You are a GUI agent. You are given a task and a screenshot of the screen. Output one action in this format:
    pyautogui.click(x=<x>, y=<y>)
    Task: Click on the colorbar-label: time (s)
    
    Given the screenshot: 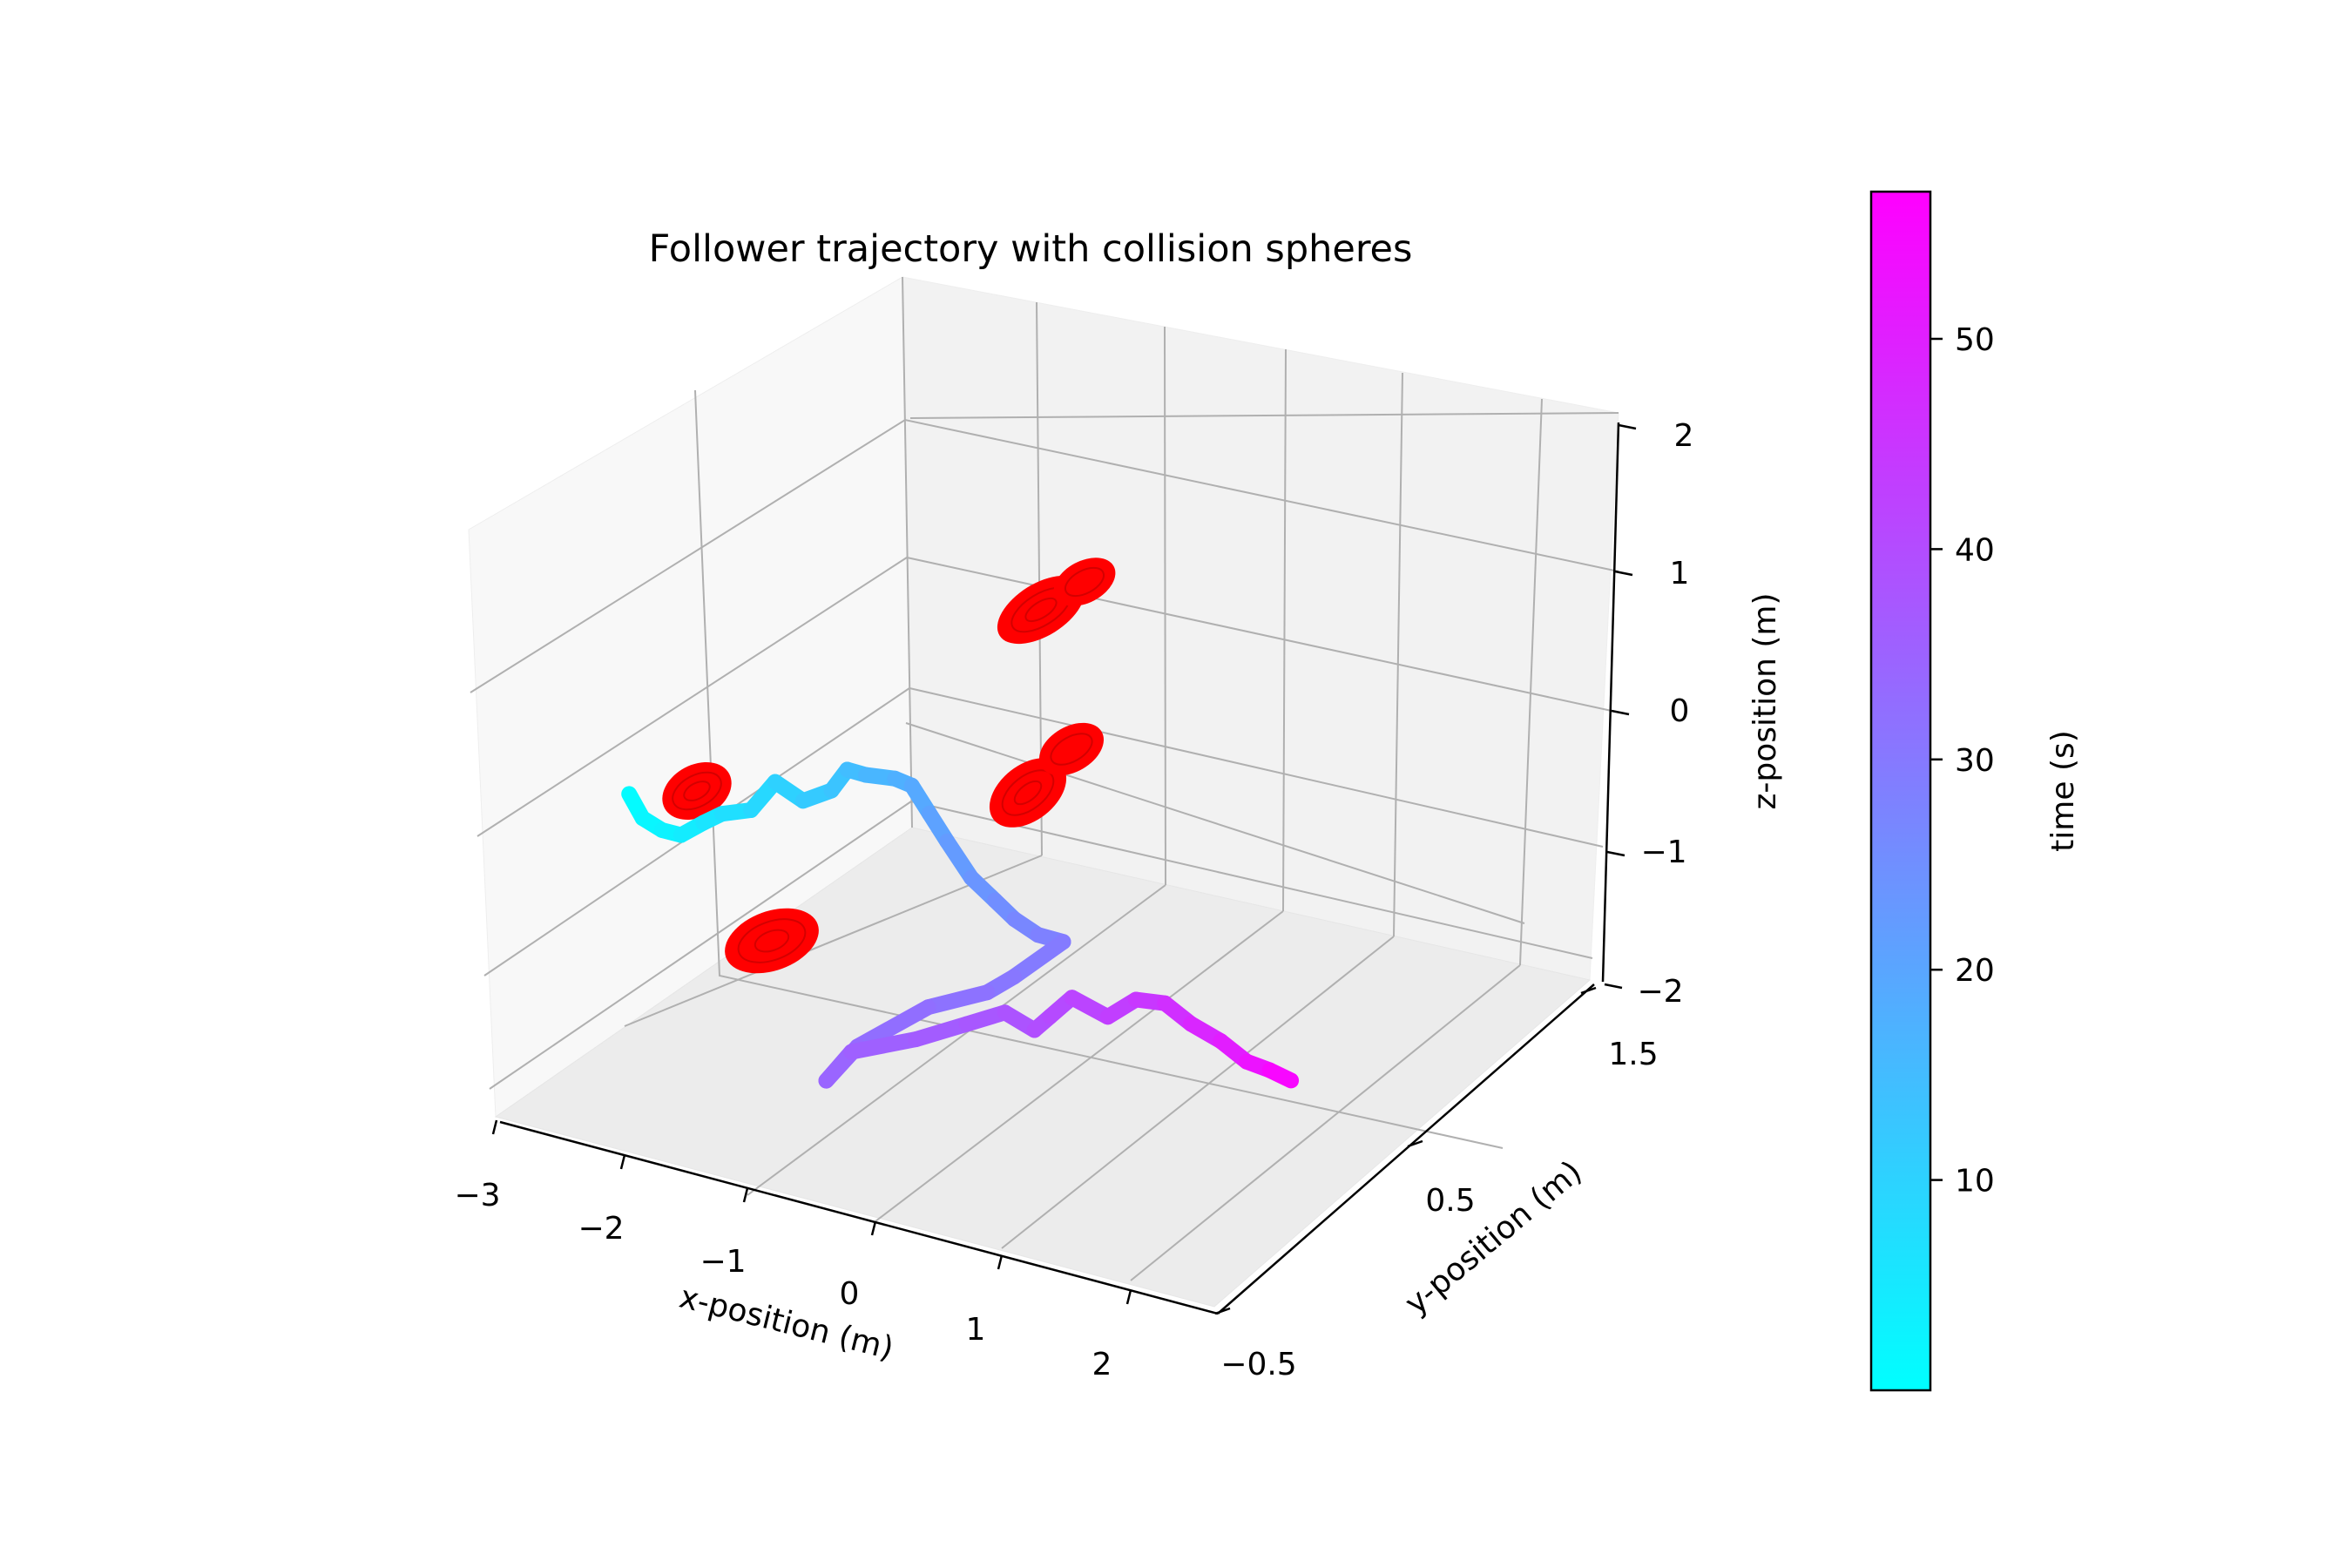 What is the action you would take?
    pyautogui.click(x=2063, y=791)
    